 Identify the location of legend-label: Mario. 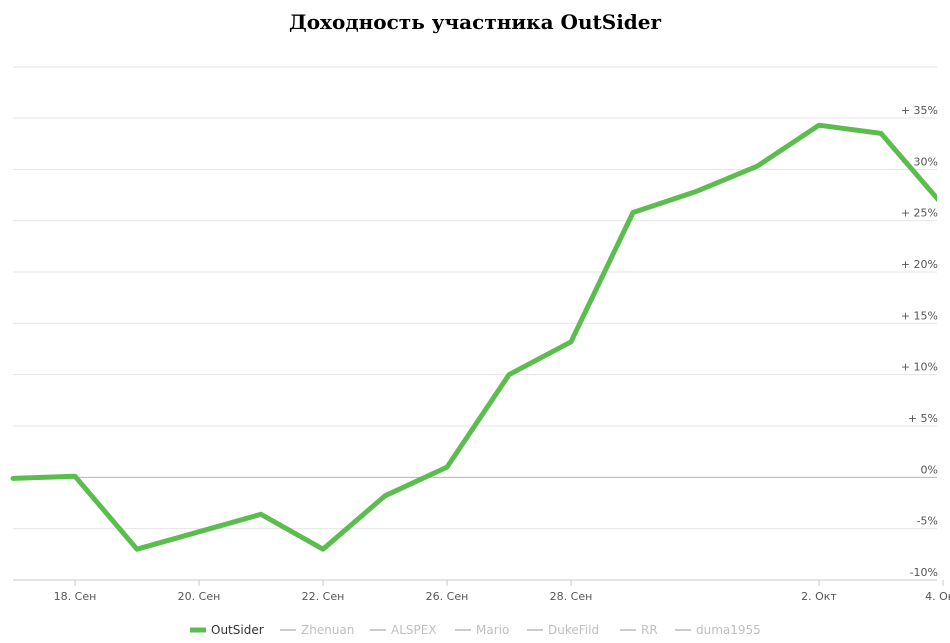
(492, 630).